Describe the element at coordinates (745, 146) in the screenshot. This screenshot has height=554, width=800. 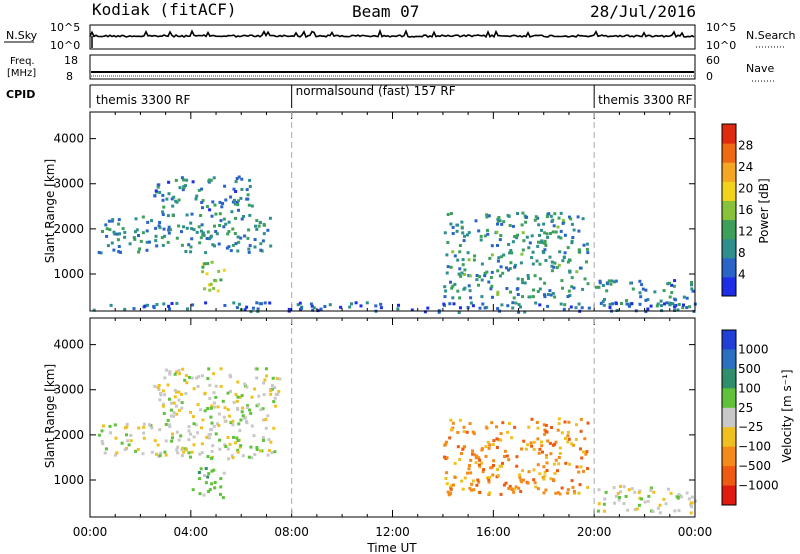
I see `power-colorbar-tick: 28` at that location.